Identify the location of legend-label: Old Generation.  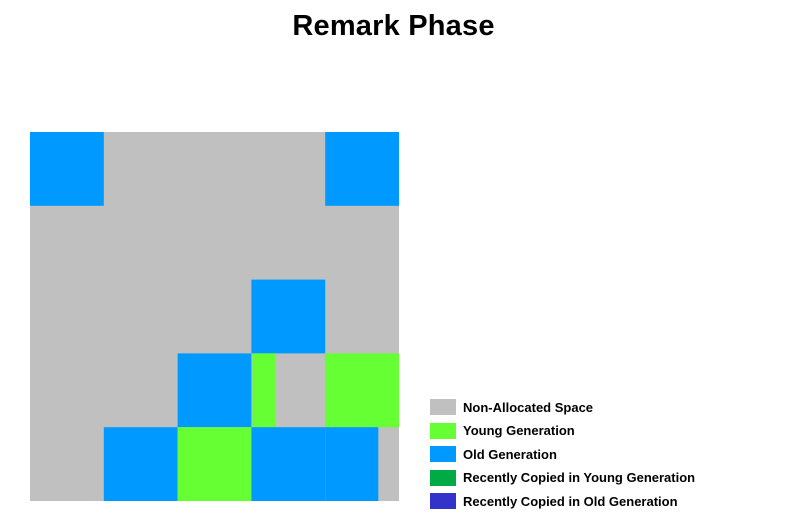
(510, 454).